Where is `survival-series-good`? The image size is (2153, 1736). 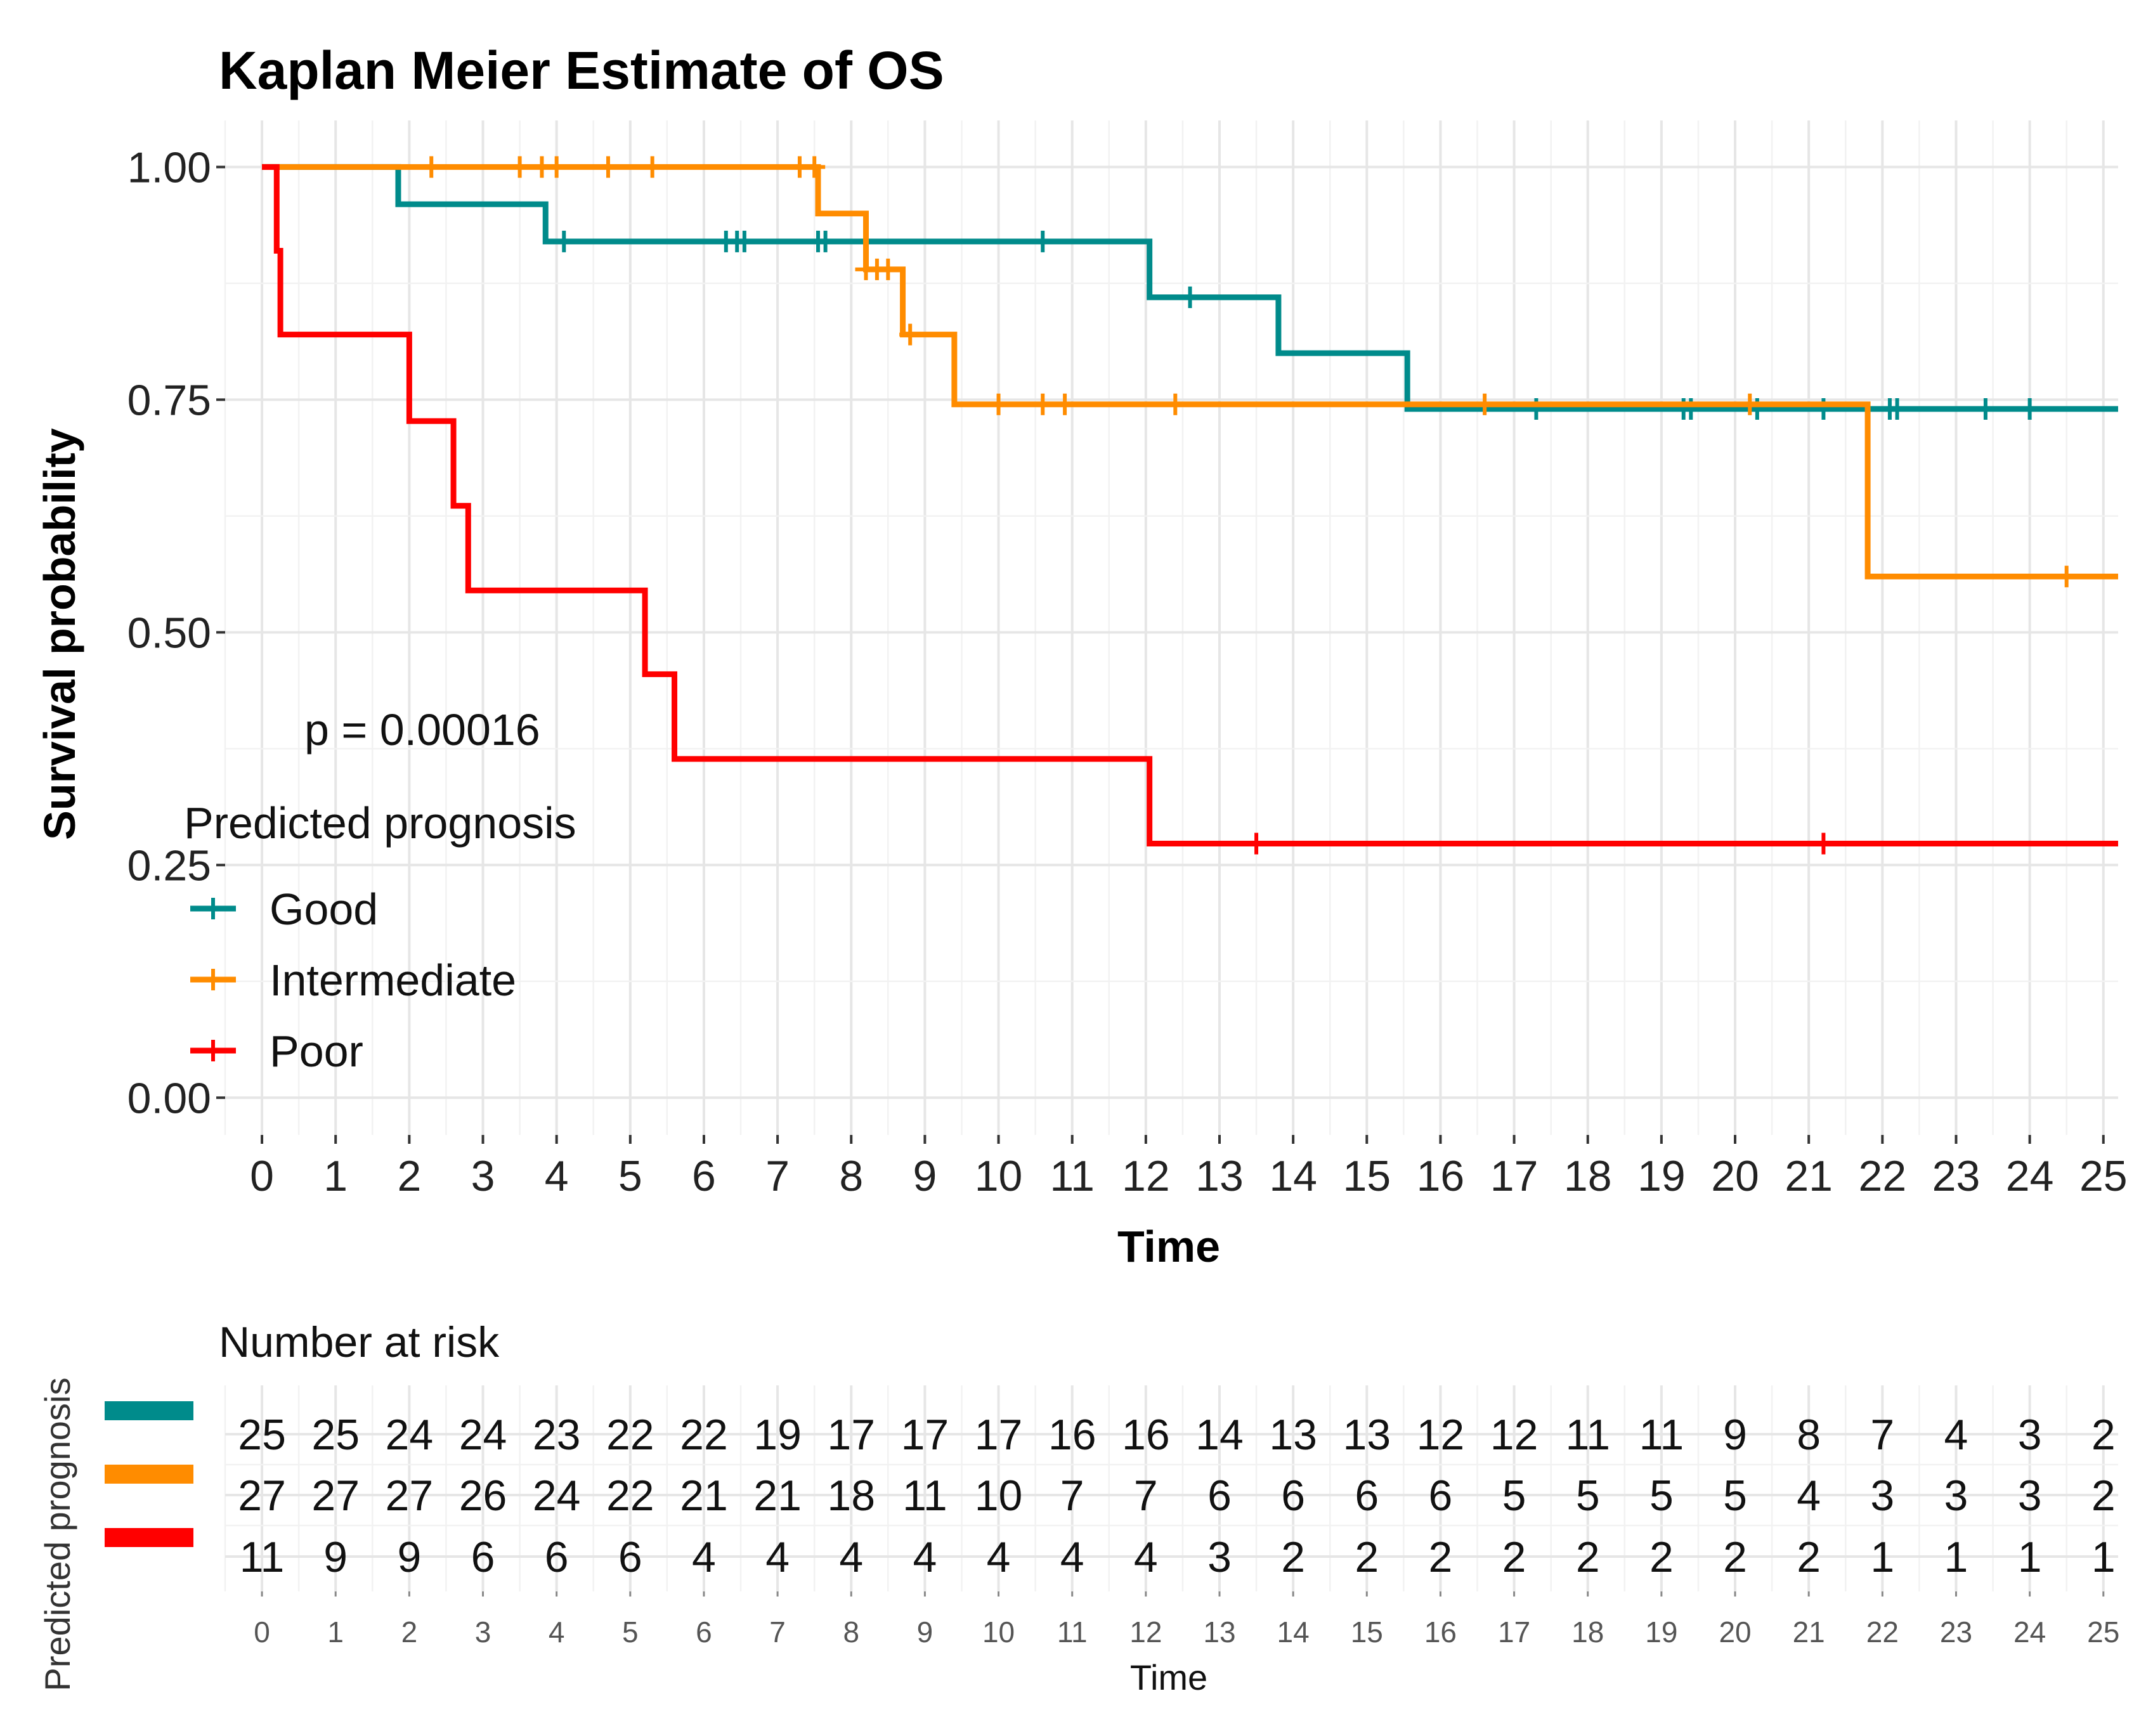
survival-series-good is located at coordinates (1190, 292).